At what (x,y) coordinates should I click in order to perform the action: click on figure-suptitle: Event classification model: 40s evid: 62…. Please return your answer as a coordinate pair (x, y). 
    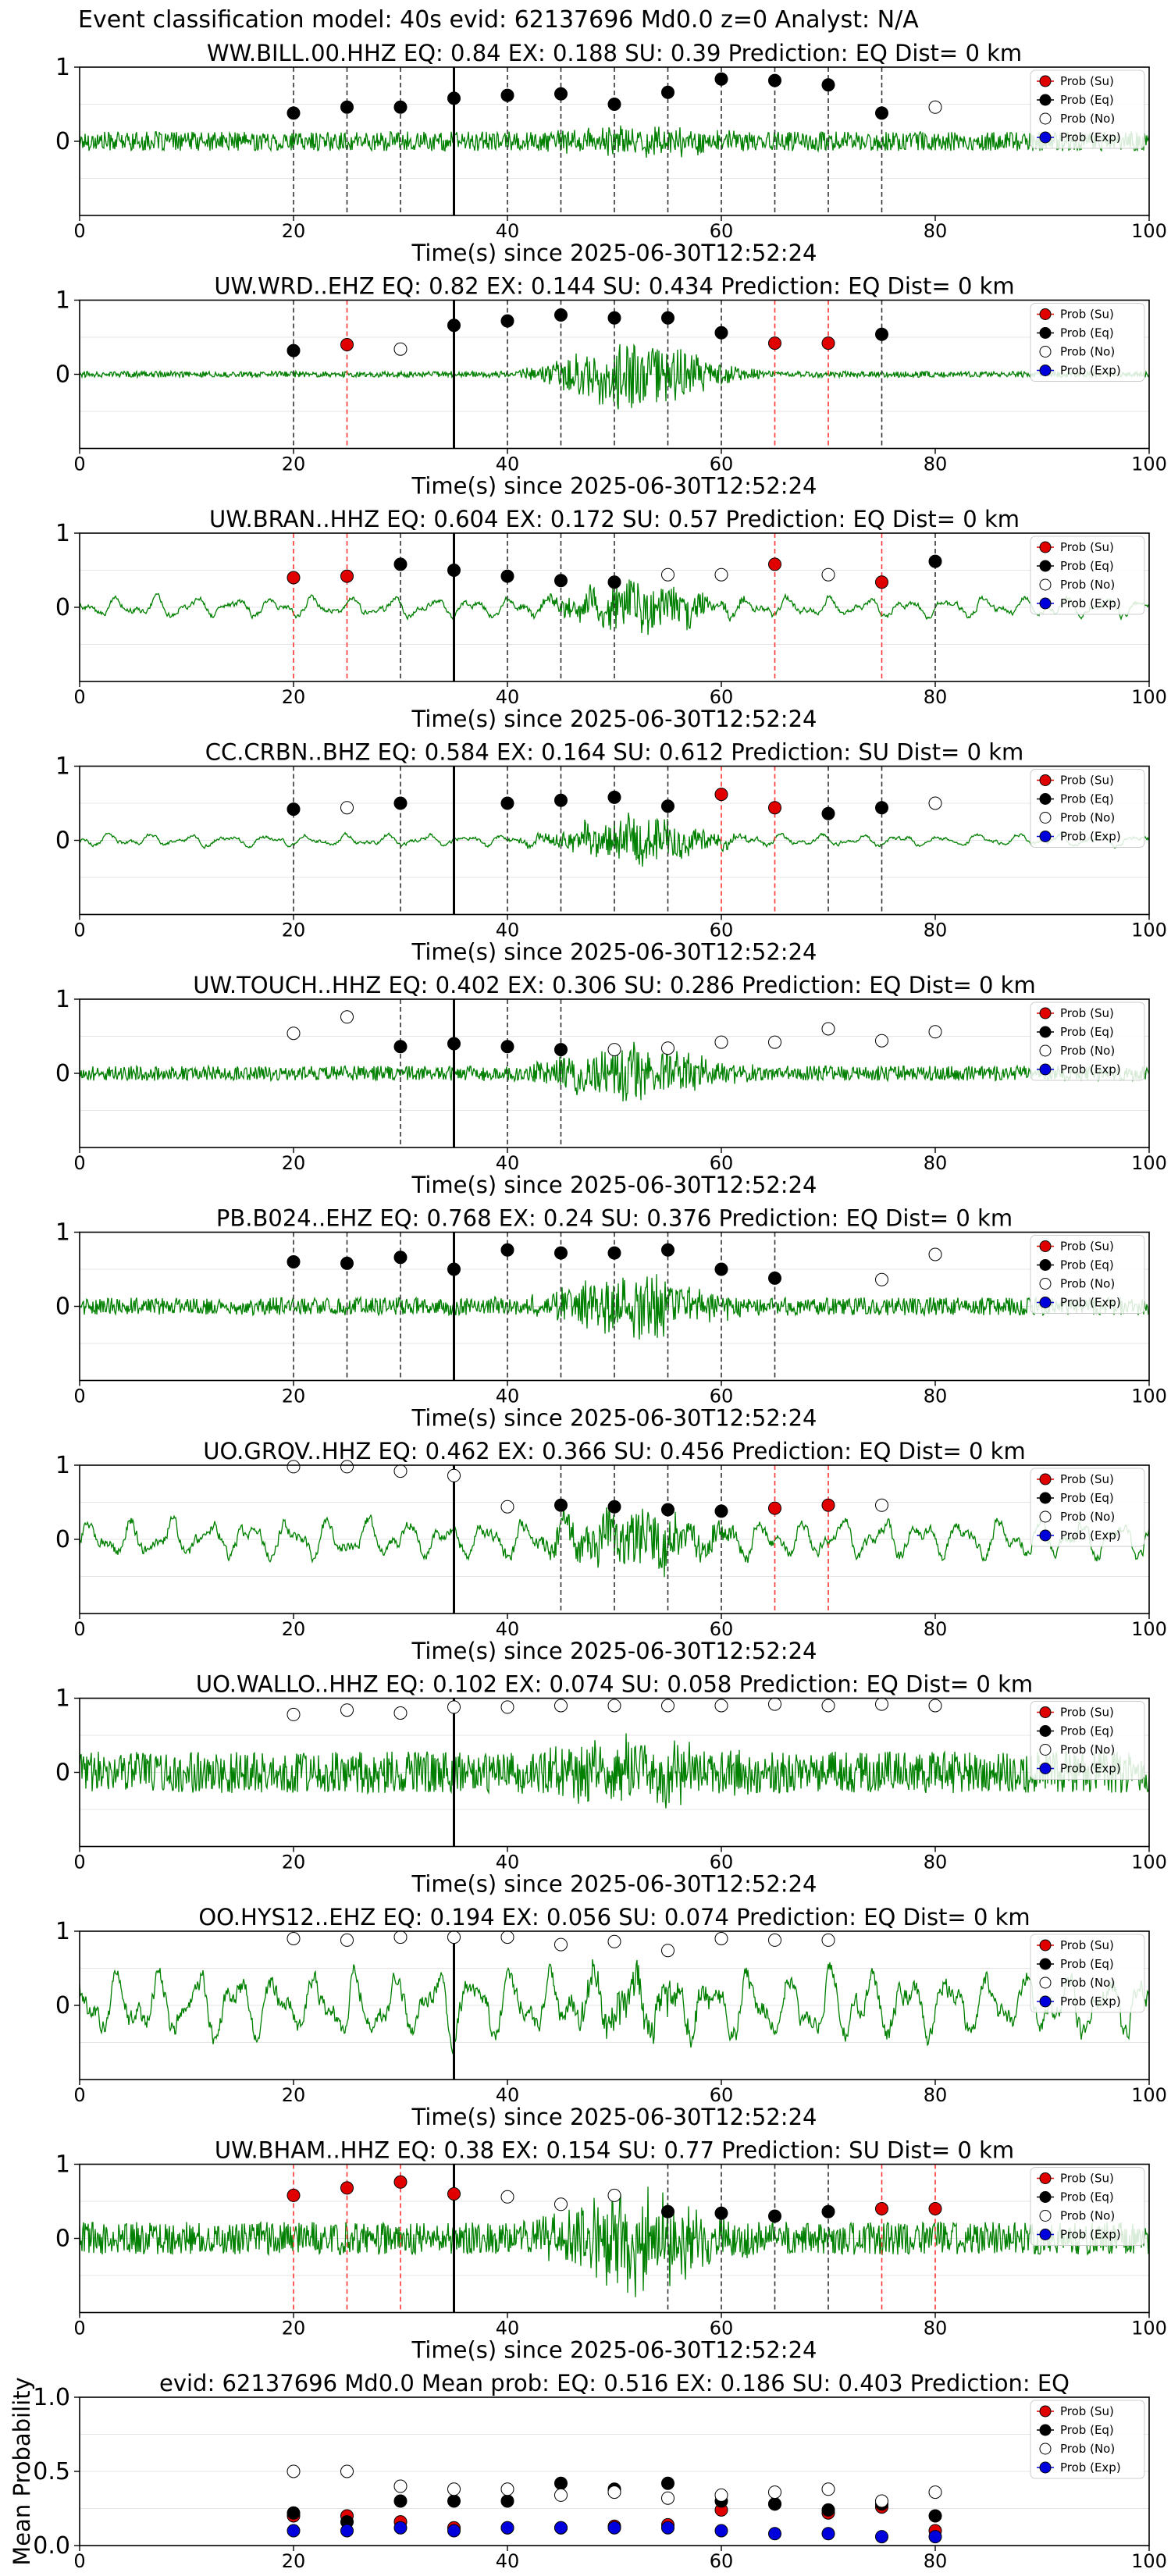
    Looking at the image, I should click on (498, 20).